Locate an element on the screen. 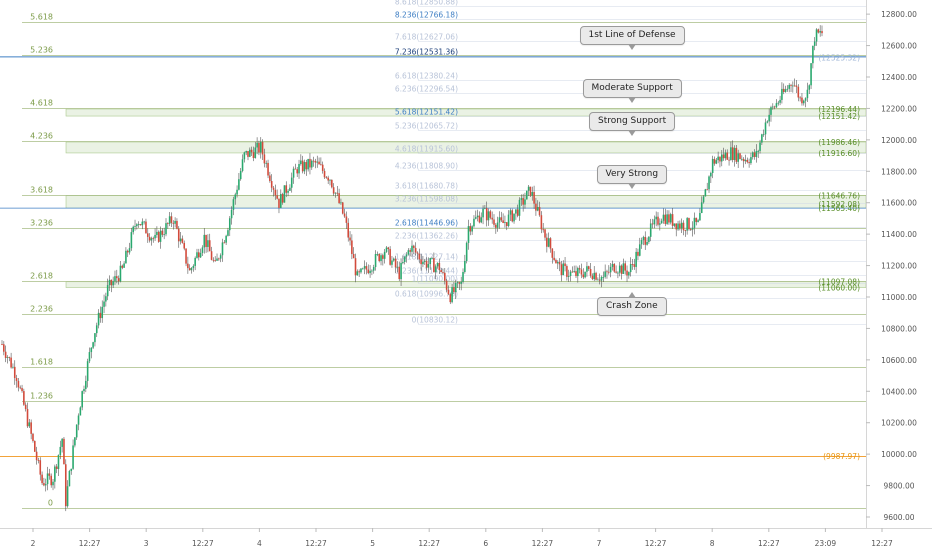 The height and width of the screenshot is (554, 932). fib-extension-label: 0.618(10996.78) is located at coordinates (426, 294).